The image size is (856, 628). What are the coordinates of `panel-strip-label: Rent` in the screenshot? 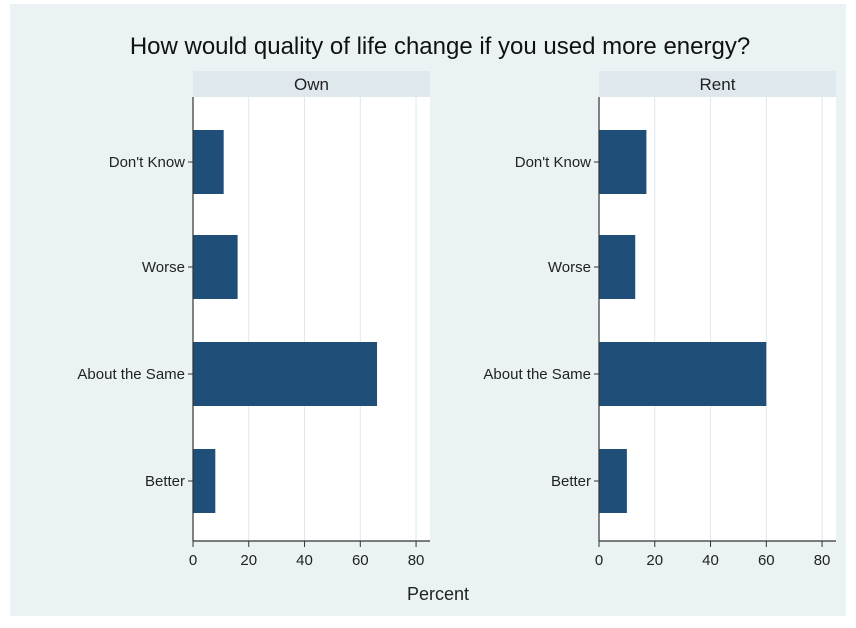 It's located at (718, 84).